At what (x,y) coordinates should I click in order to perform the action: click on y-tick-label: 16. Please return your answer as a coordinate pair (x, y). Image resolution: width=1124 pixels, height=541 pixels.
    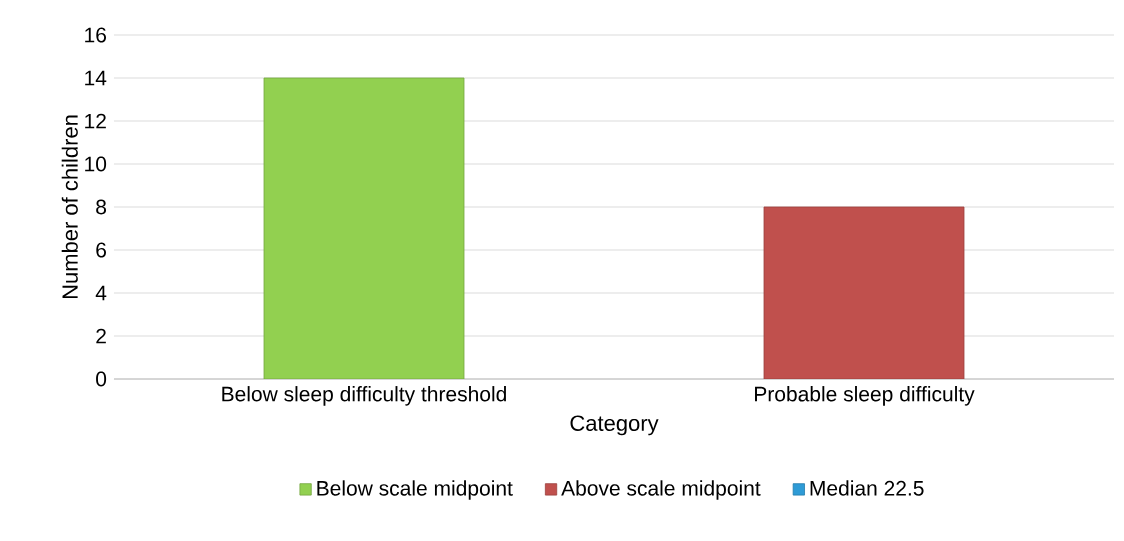
    Looking at the image, I should click on (96, 35).